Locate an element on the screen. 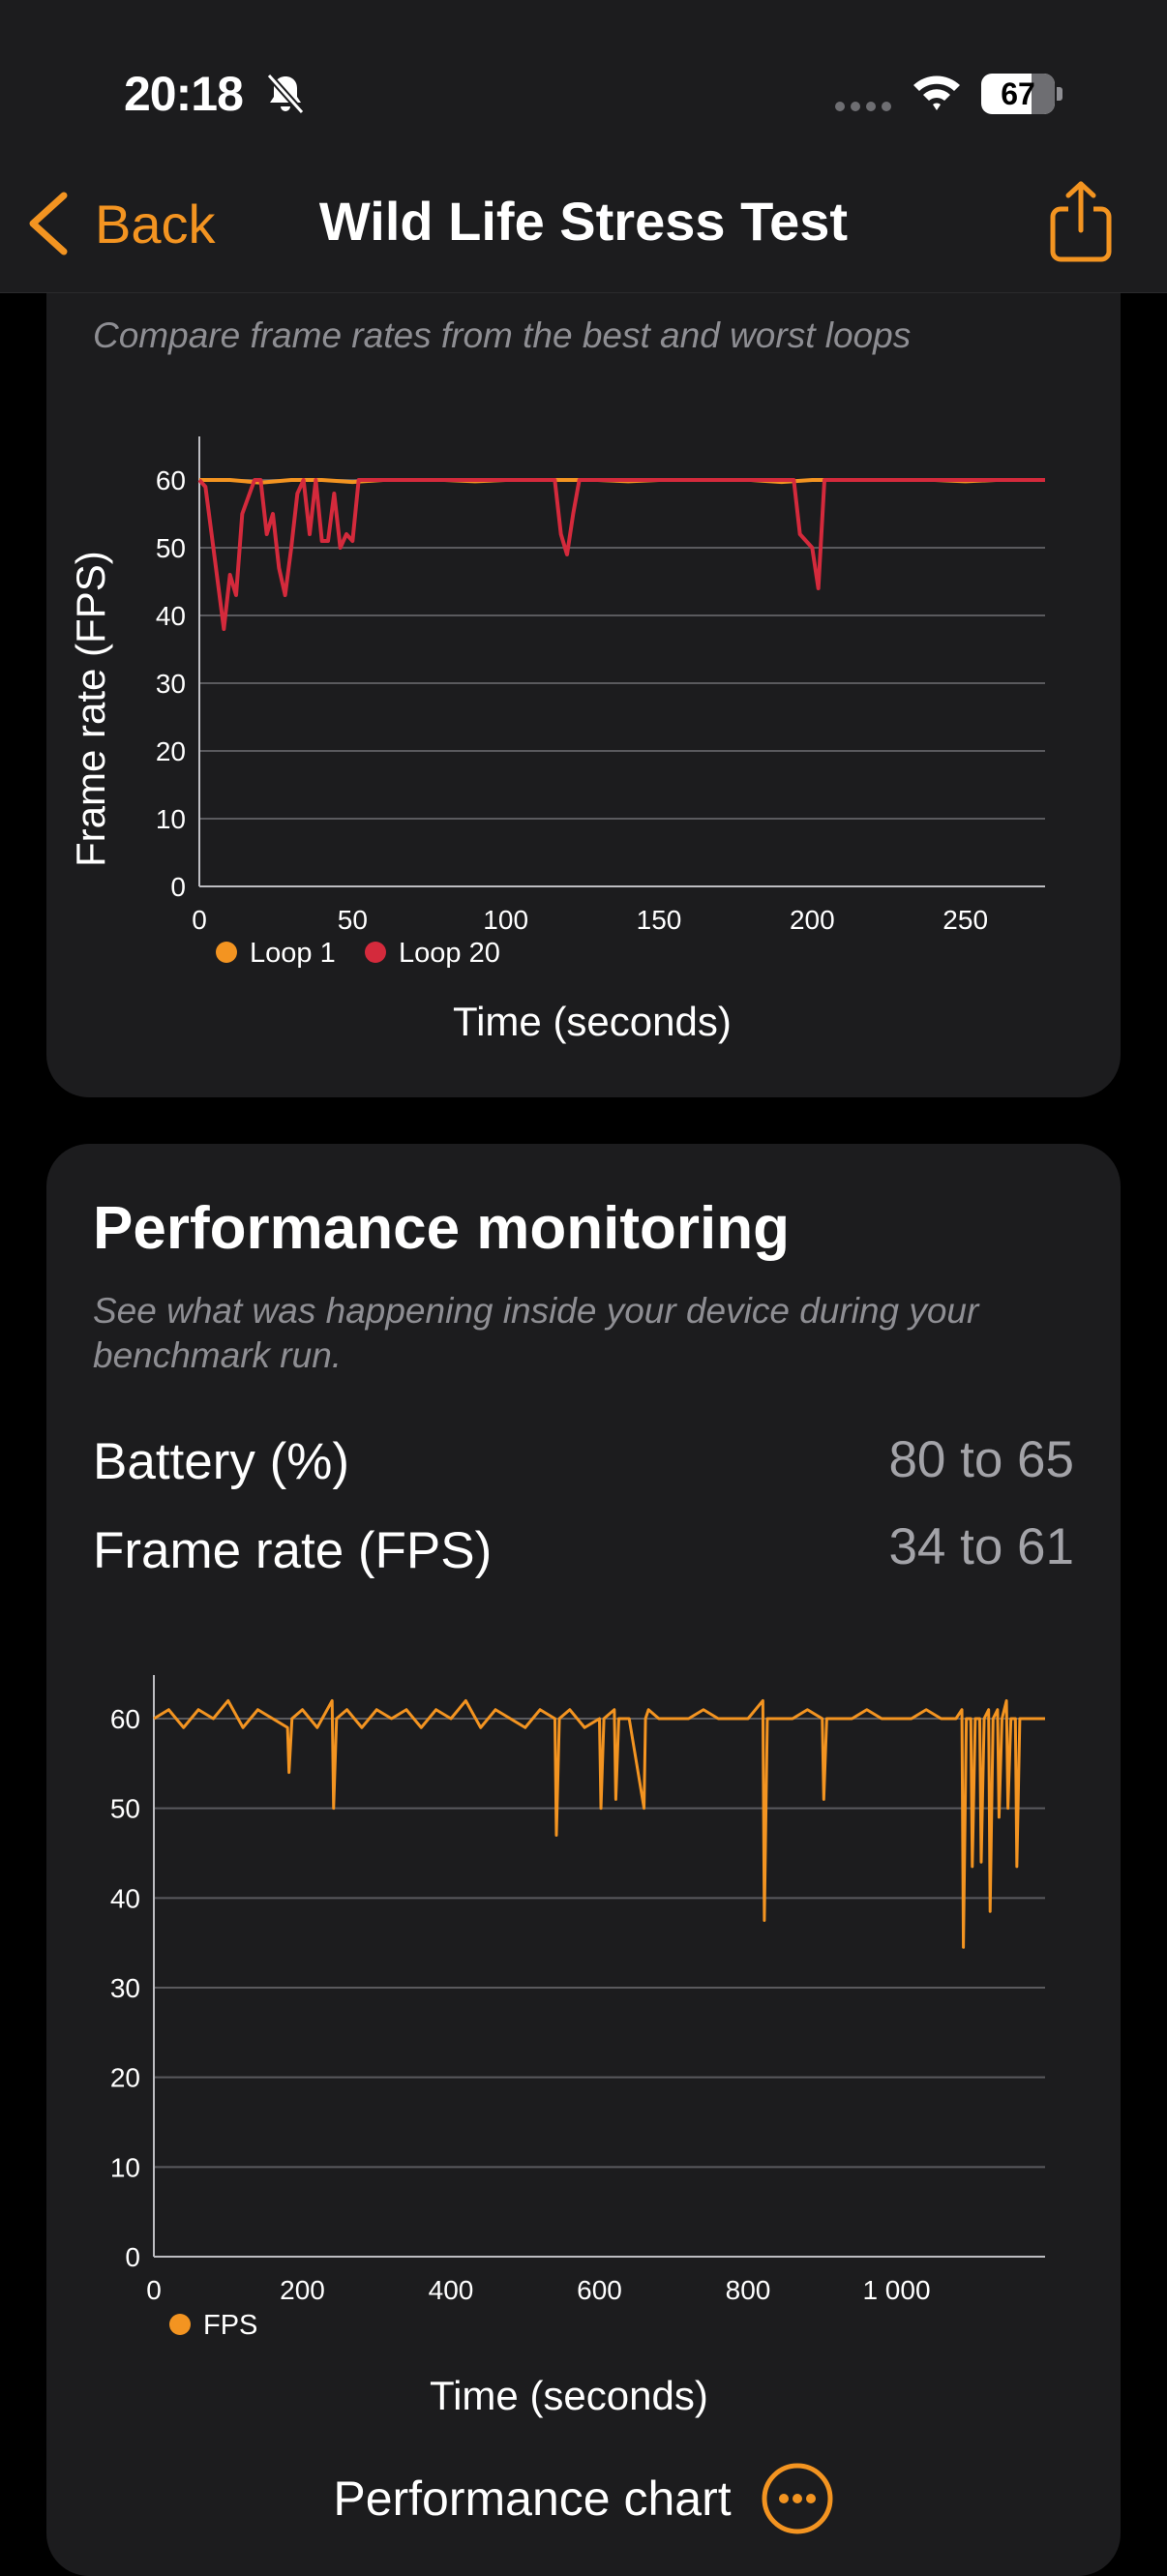 Image resolution: width=1167 pixels, height=2576 pixels. legend-label: Loop 1 is located at coordinates (293, 953).